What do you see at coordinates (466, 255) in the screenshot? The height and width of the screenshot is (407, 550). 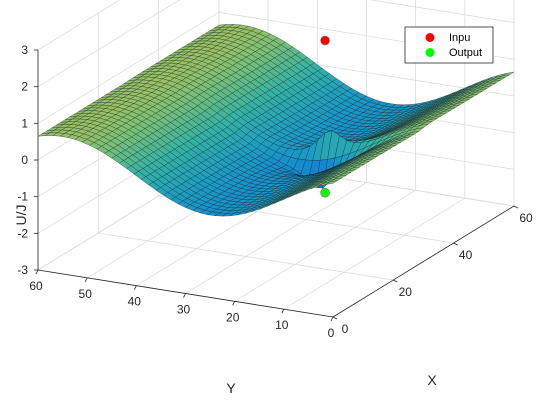 I see `x-tick-label: 40` at bounding box center [466, 255].